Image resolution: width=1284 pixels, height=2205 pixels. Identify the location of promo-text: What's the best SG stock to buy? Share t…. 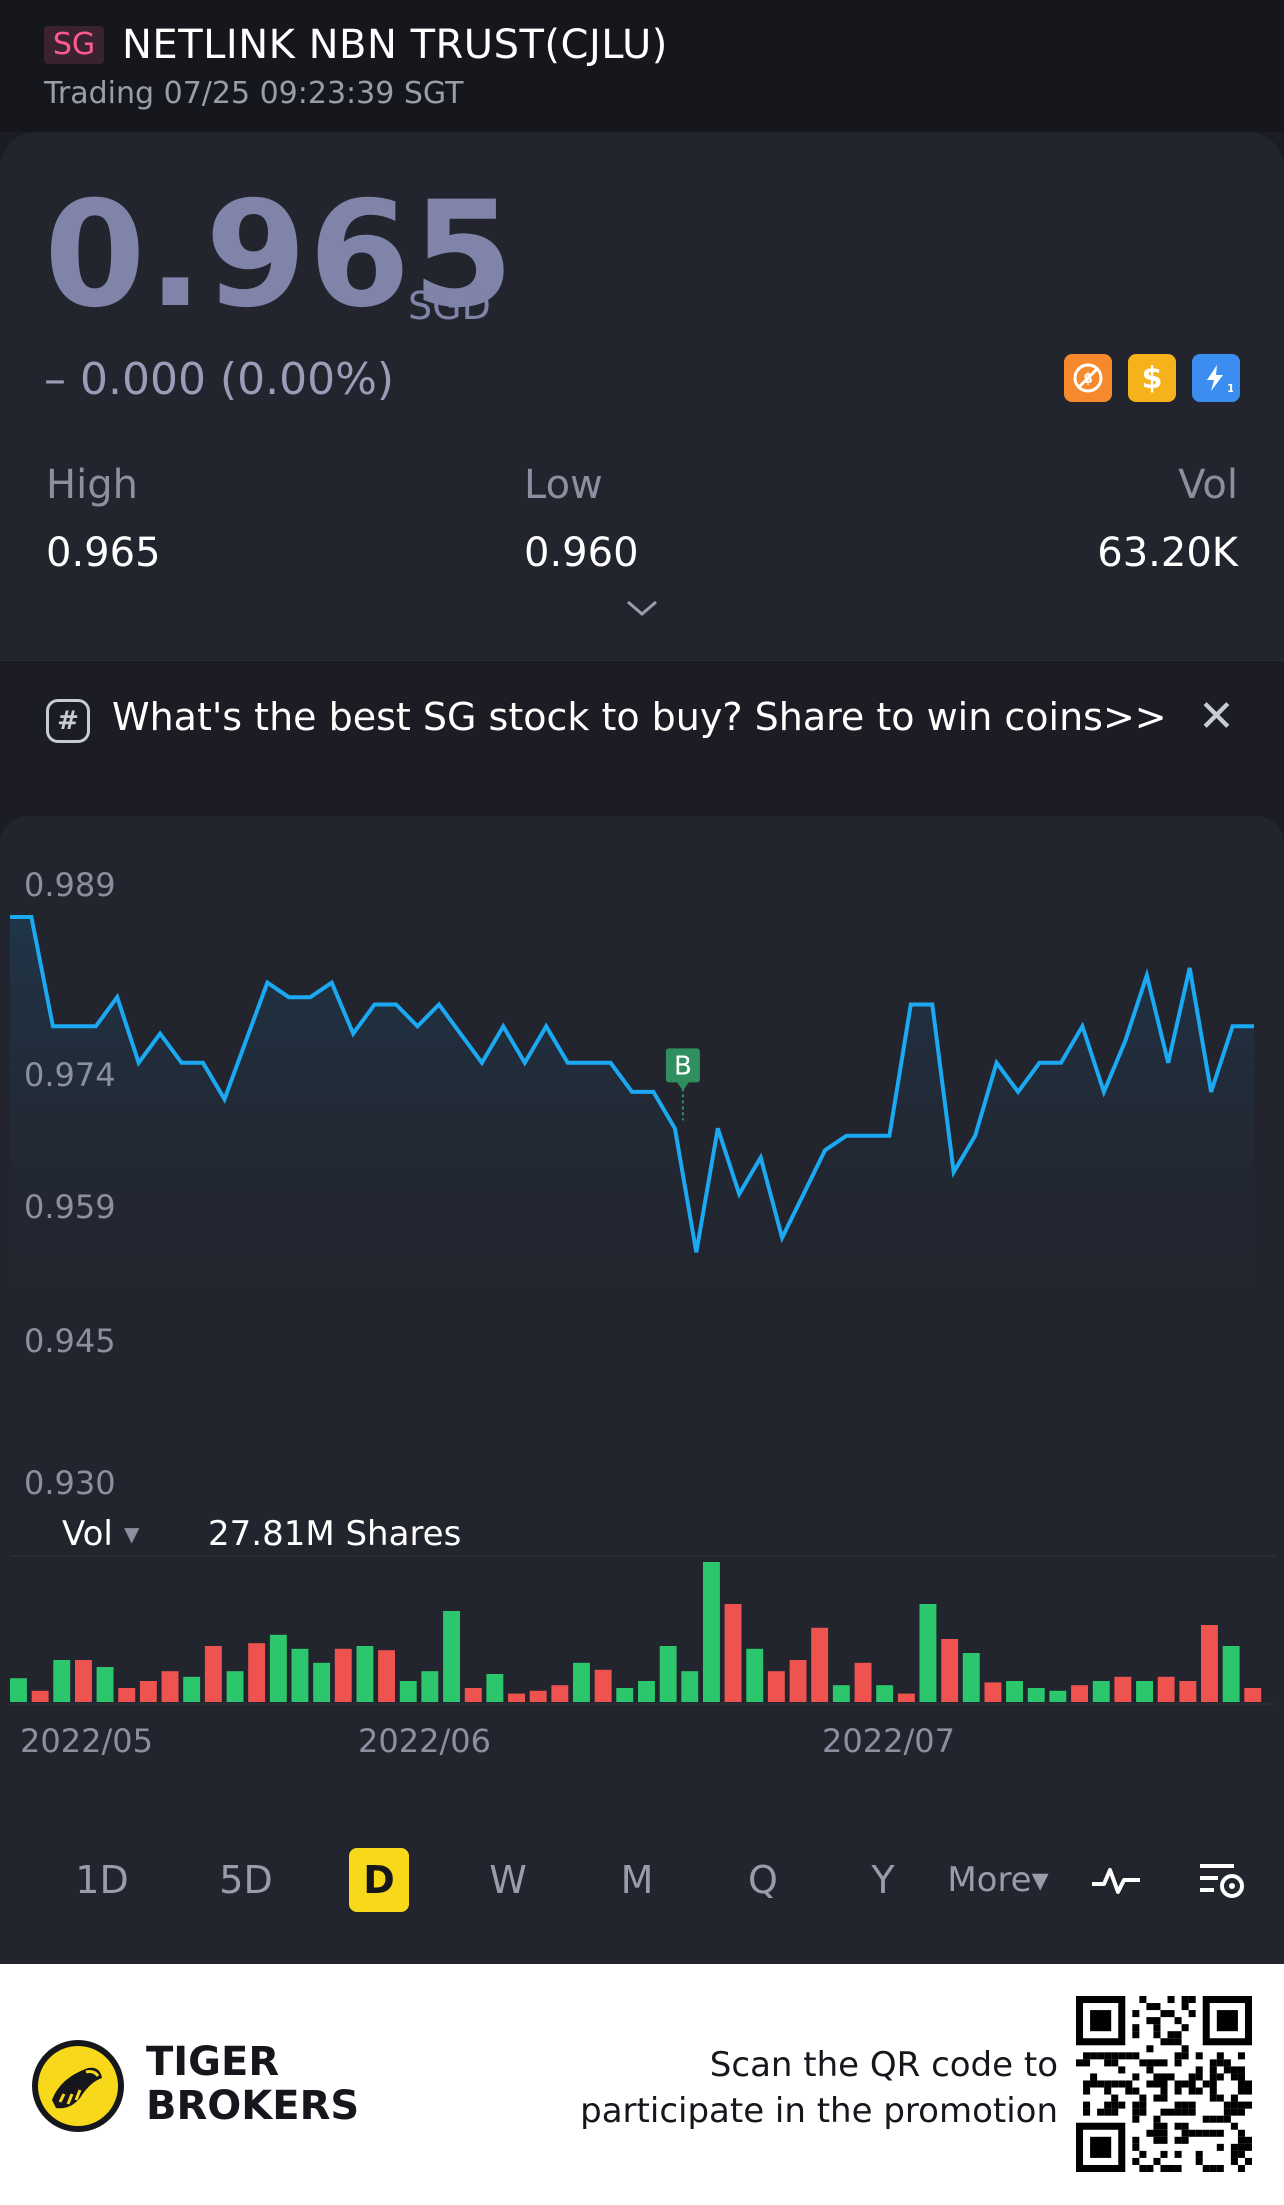
(639, 717).